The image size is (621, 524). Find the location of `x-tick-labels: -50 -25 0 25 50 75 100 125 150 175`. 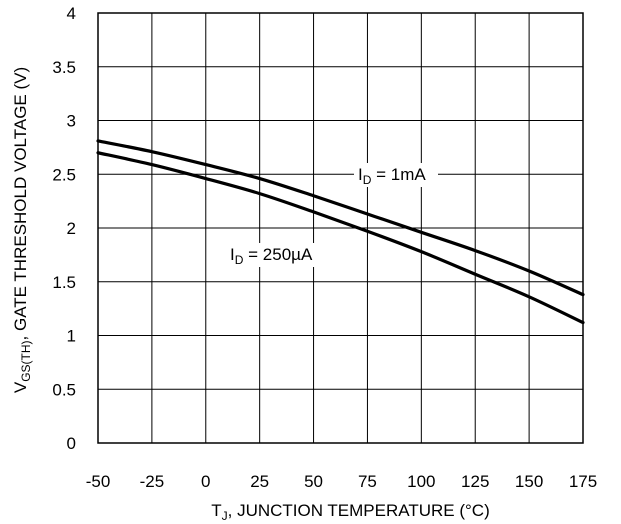

x-tick-labels: -50 -25 0 25 50 75 100 125 150 175 is located at coordinates (341, 481).